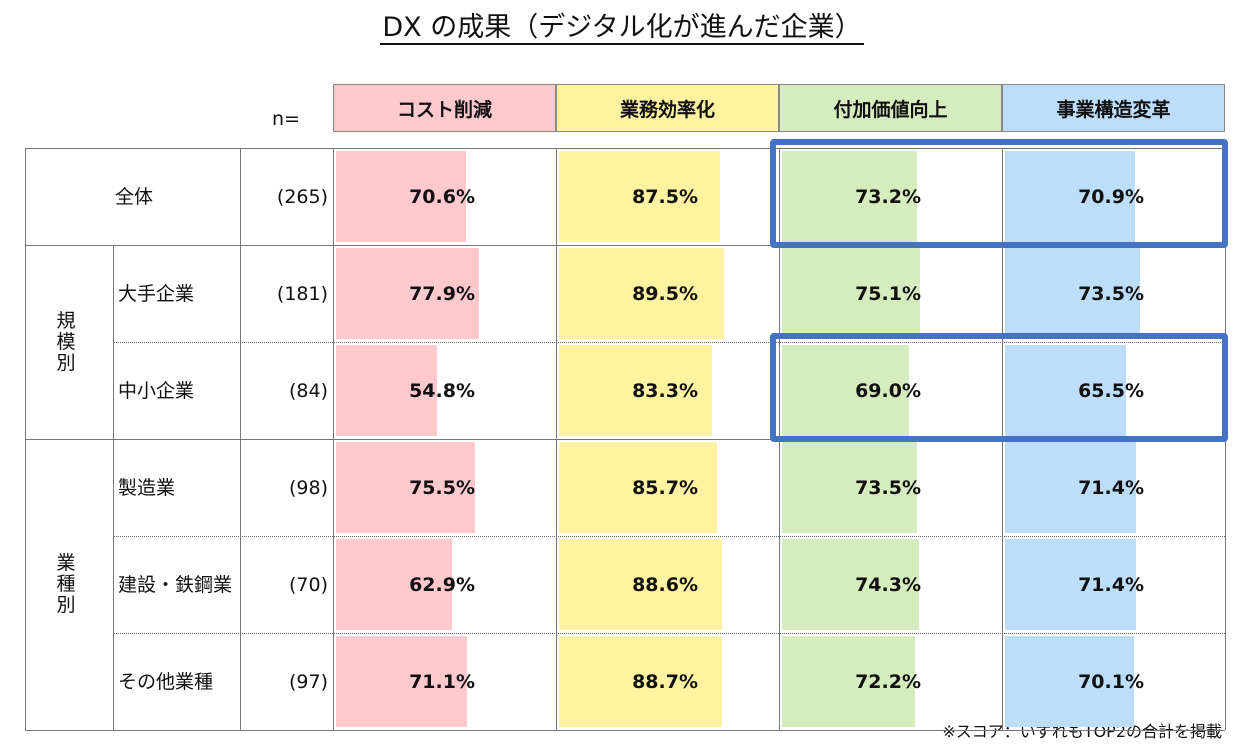  Describe the element at coordinates (308, 390) in the screenshot. I see `row-n-value: (84)` at that location.